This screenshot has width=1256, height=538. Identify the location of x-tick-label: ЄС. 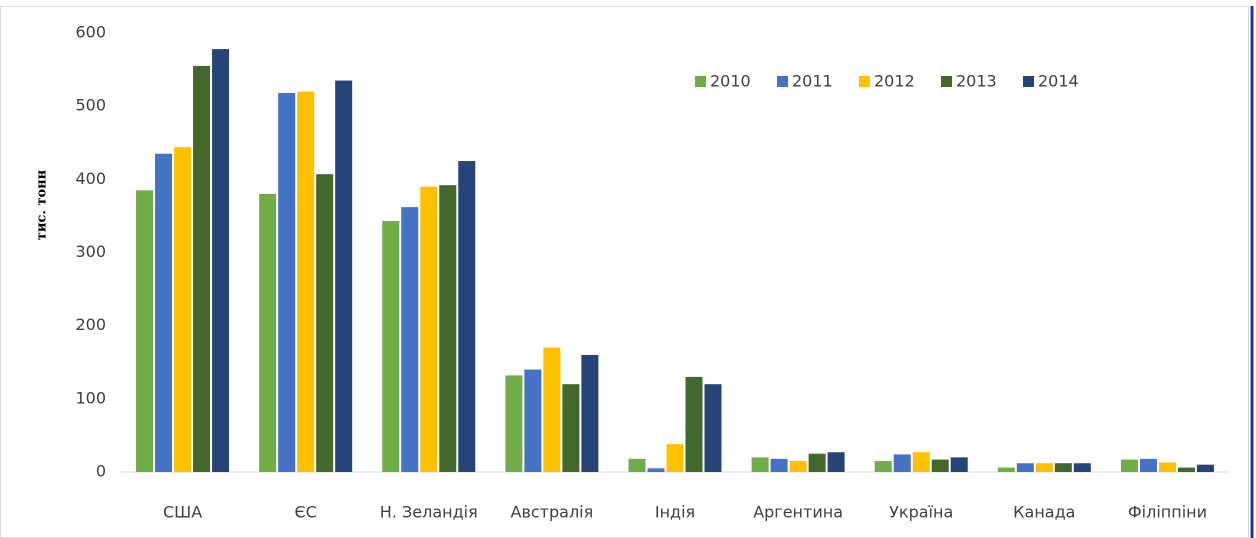
(305, 512).